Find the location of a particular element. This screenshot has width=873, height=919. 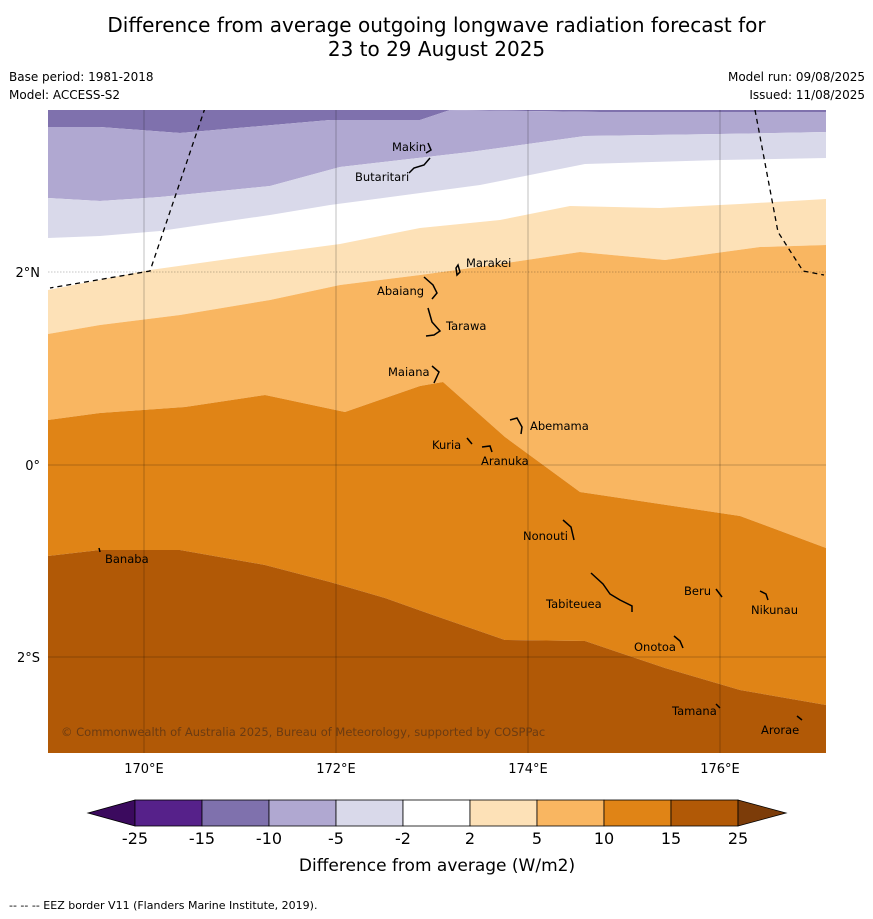

nikunau-island is located at coordinates (764, 595).